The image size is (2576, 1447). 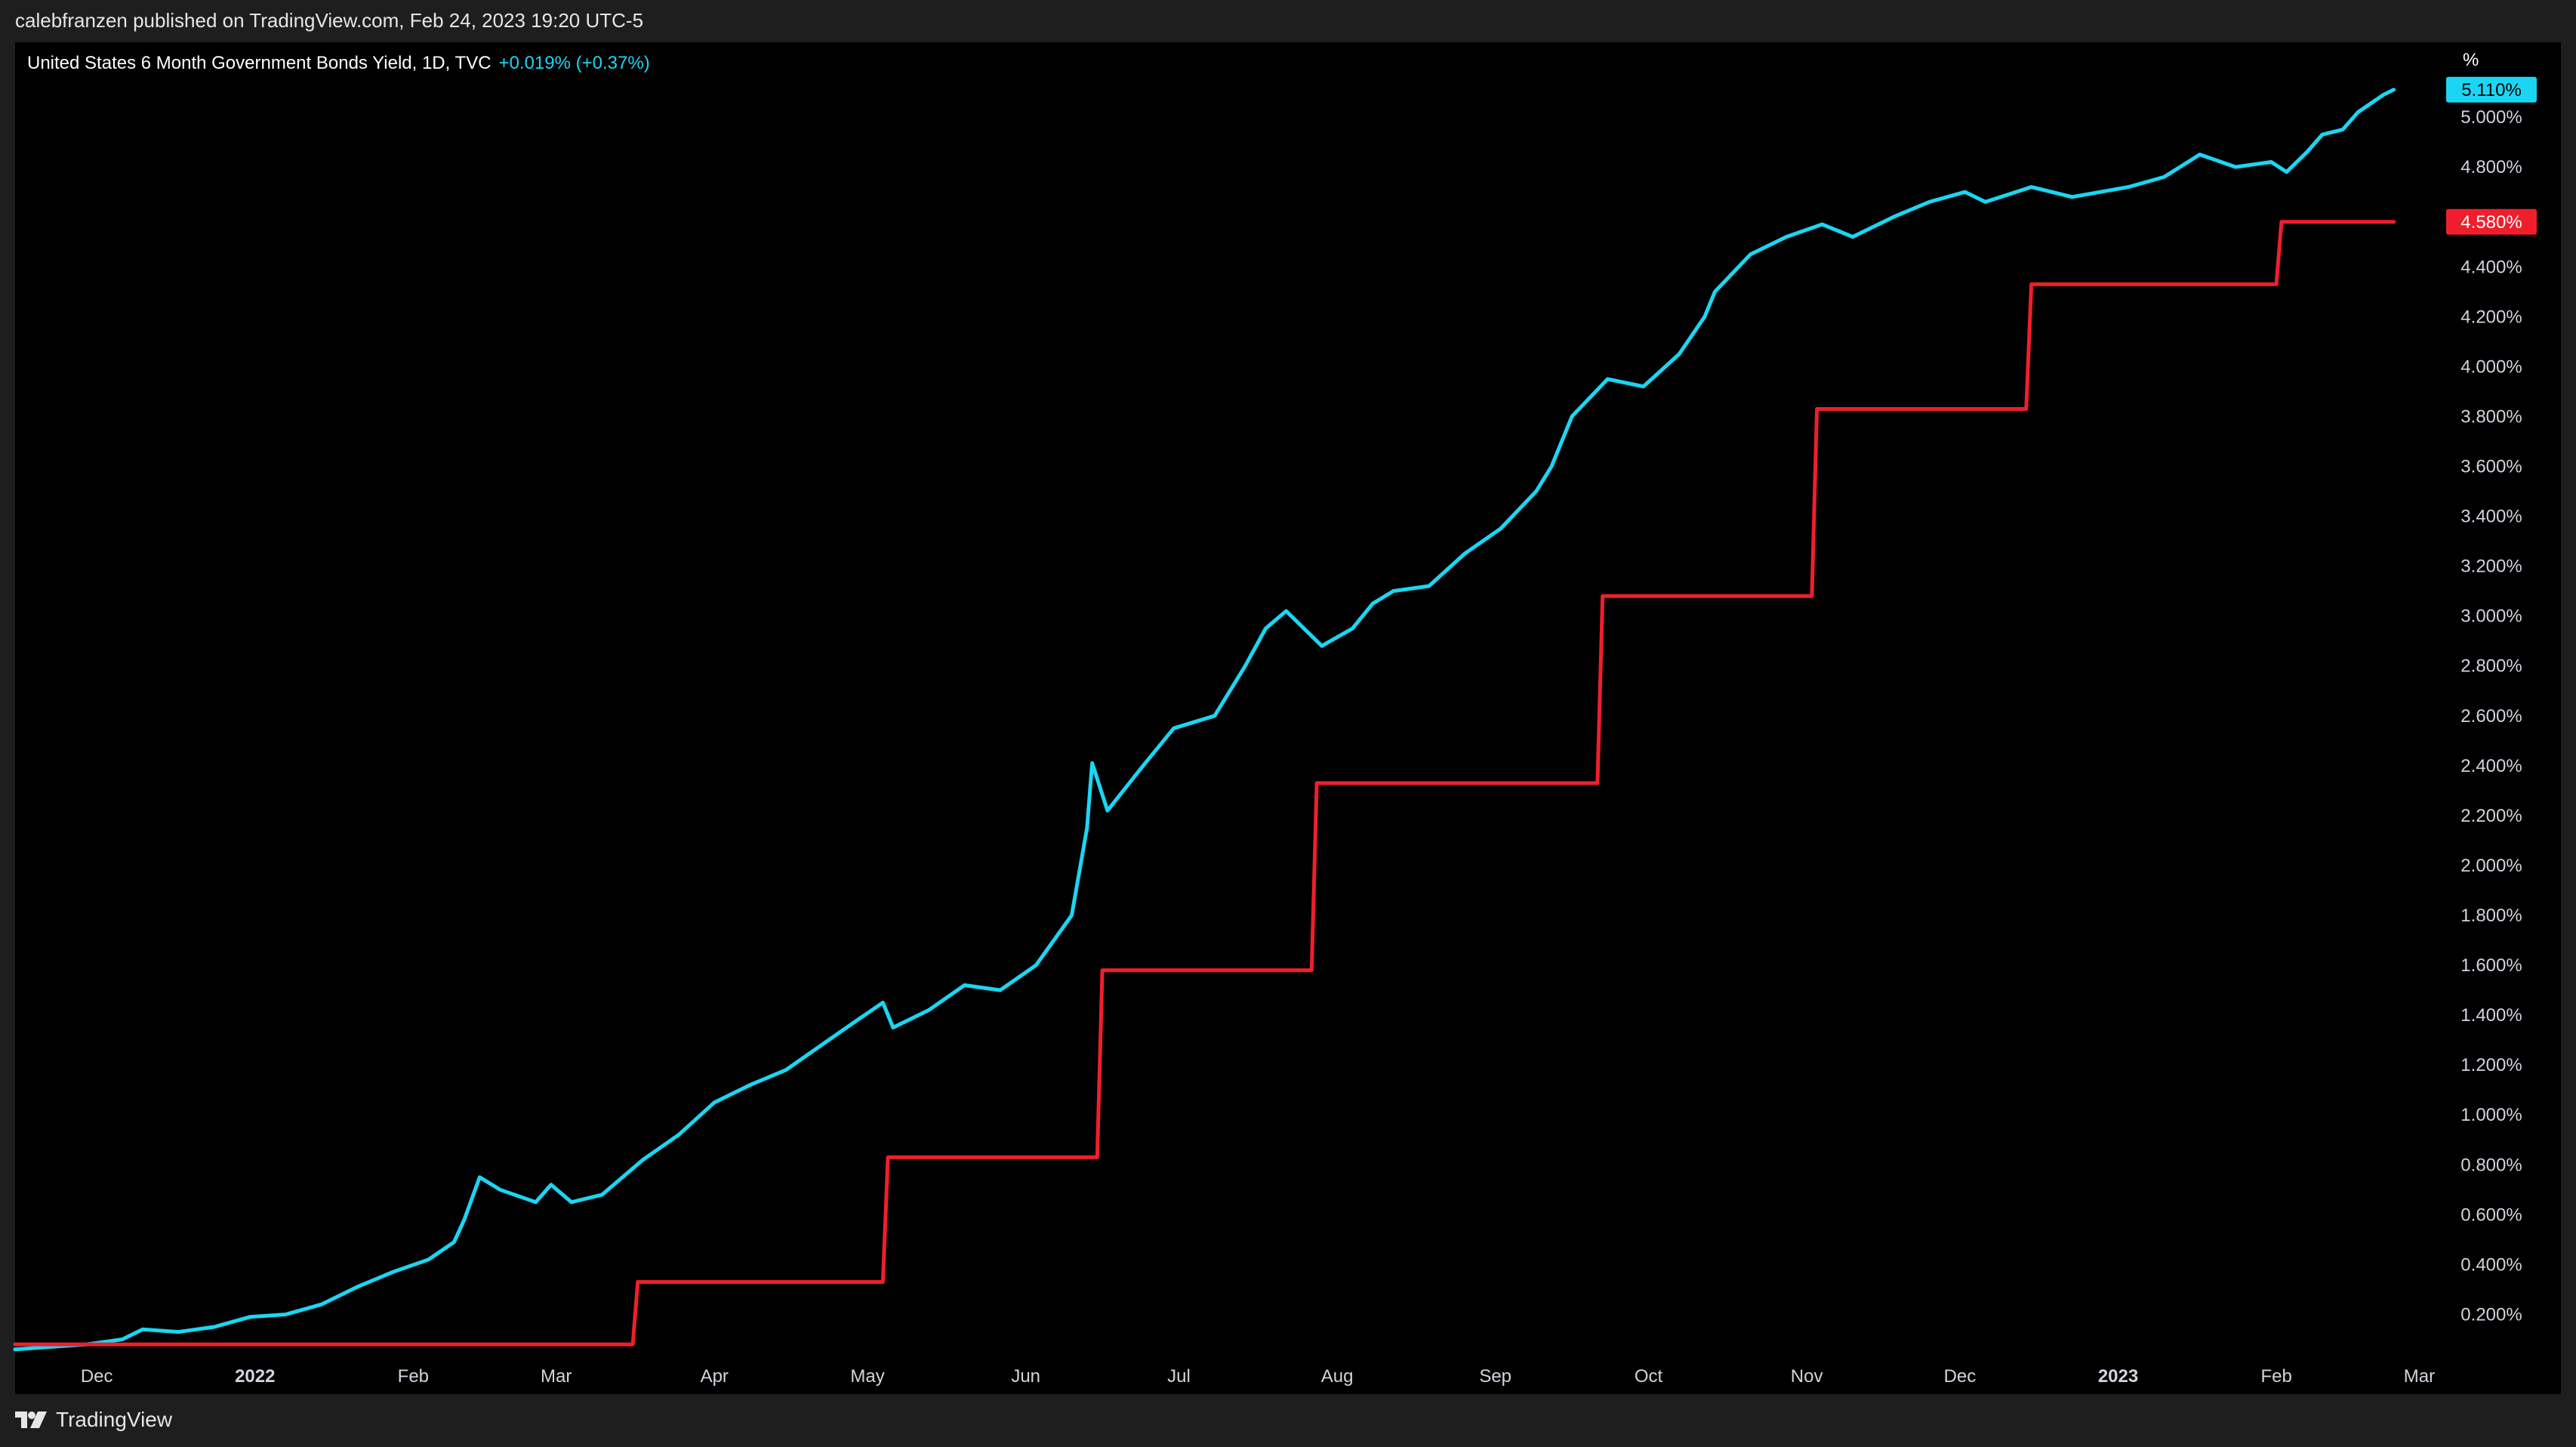 I want to click on y-tick-label: 1.800%, so click(x=2491, y=916).